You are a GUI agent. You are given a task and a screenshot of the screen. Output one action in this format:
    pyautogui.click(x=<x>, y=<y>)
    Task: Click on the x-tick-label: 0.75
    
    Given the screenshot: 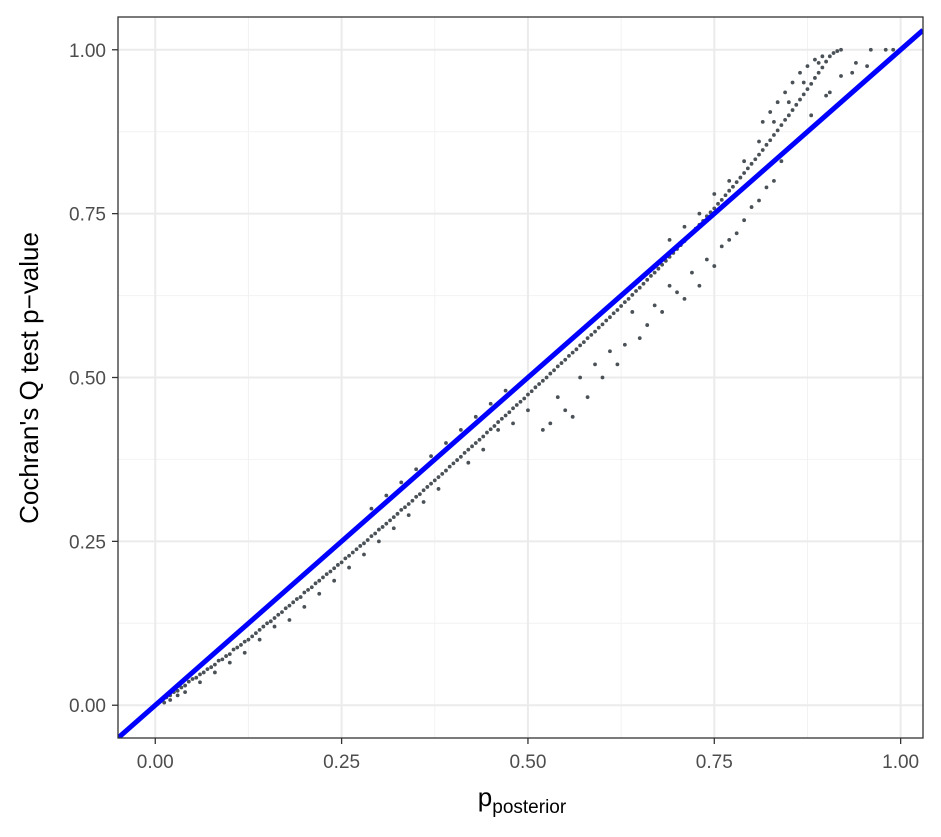 What is the action you would take?
    pyautogui.click(x=714, y=762)
    